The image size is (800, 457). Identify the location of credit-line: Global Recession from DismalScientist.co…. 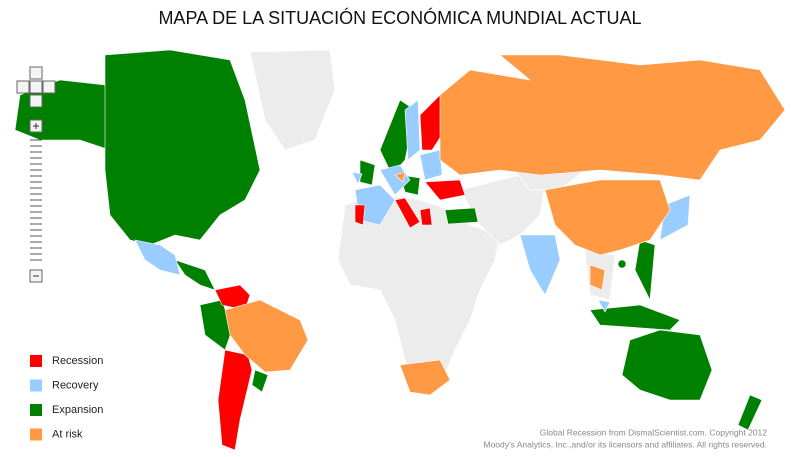
(654, 432).